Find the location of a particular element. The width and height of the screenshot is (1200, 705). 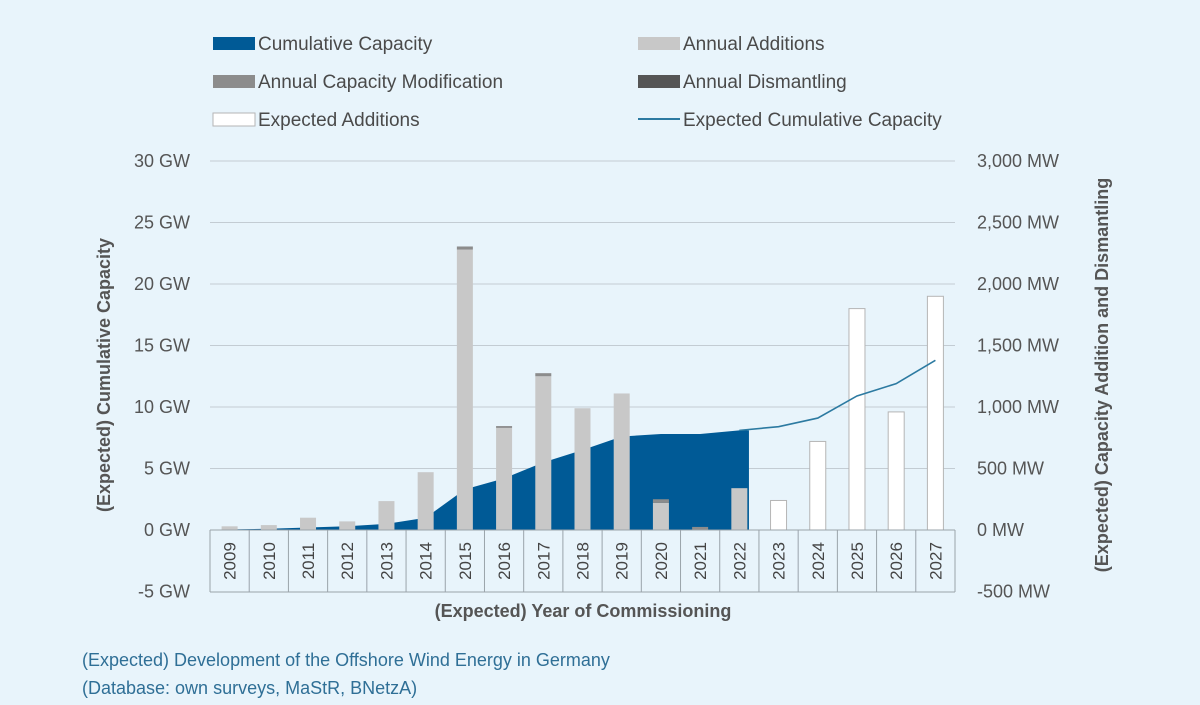

legend-swatch-annual-capacity-modification is located at coordinates (234, 81).